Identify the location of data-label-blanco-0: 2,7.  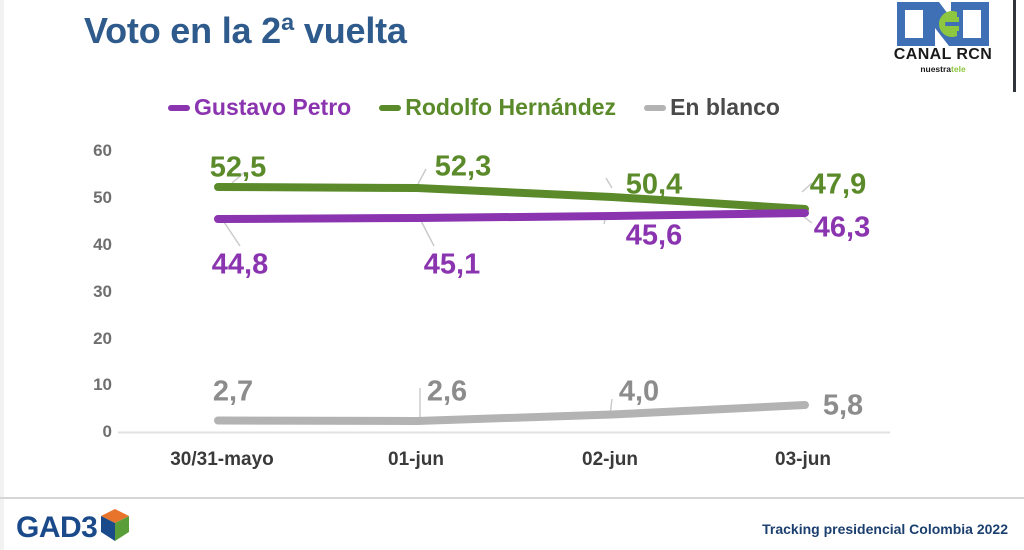
(233, 391).